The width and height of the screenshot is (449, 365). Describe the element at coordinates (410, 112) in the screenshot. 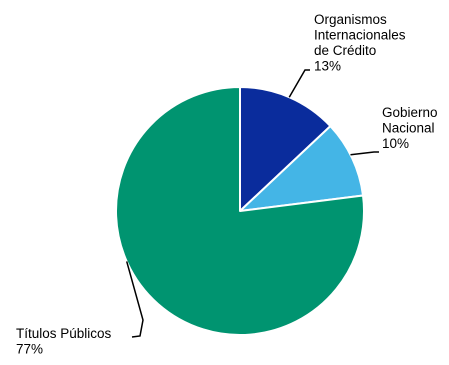

I see `slice-label-line-1-0: Gobierno` at that location.